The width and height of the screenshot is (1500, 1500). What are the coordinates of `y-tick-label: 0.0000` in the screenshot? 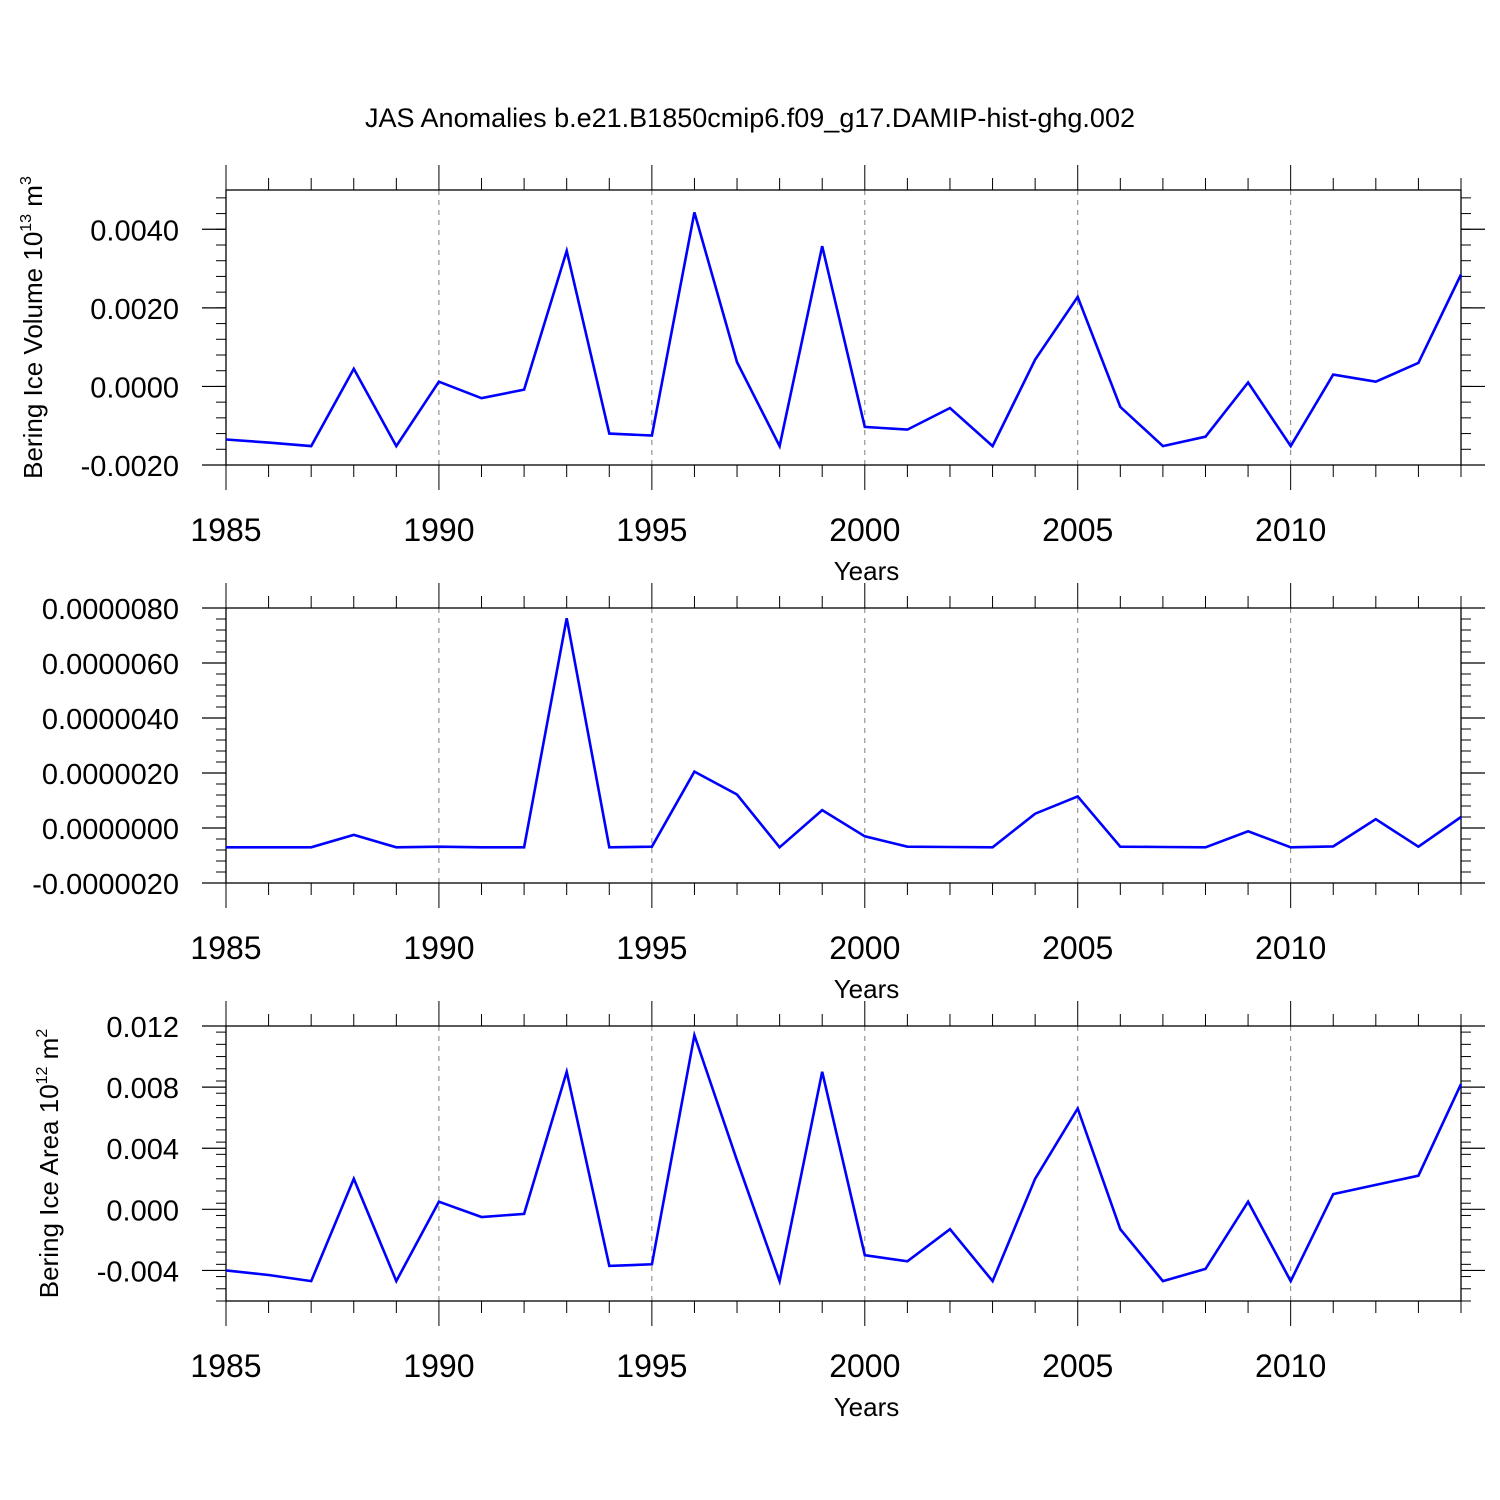 It's located at (134, 388).